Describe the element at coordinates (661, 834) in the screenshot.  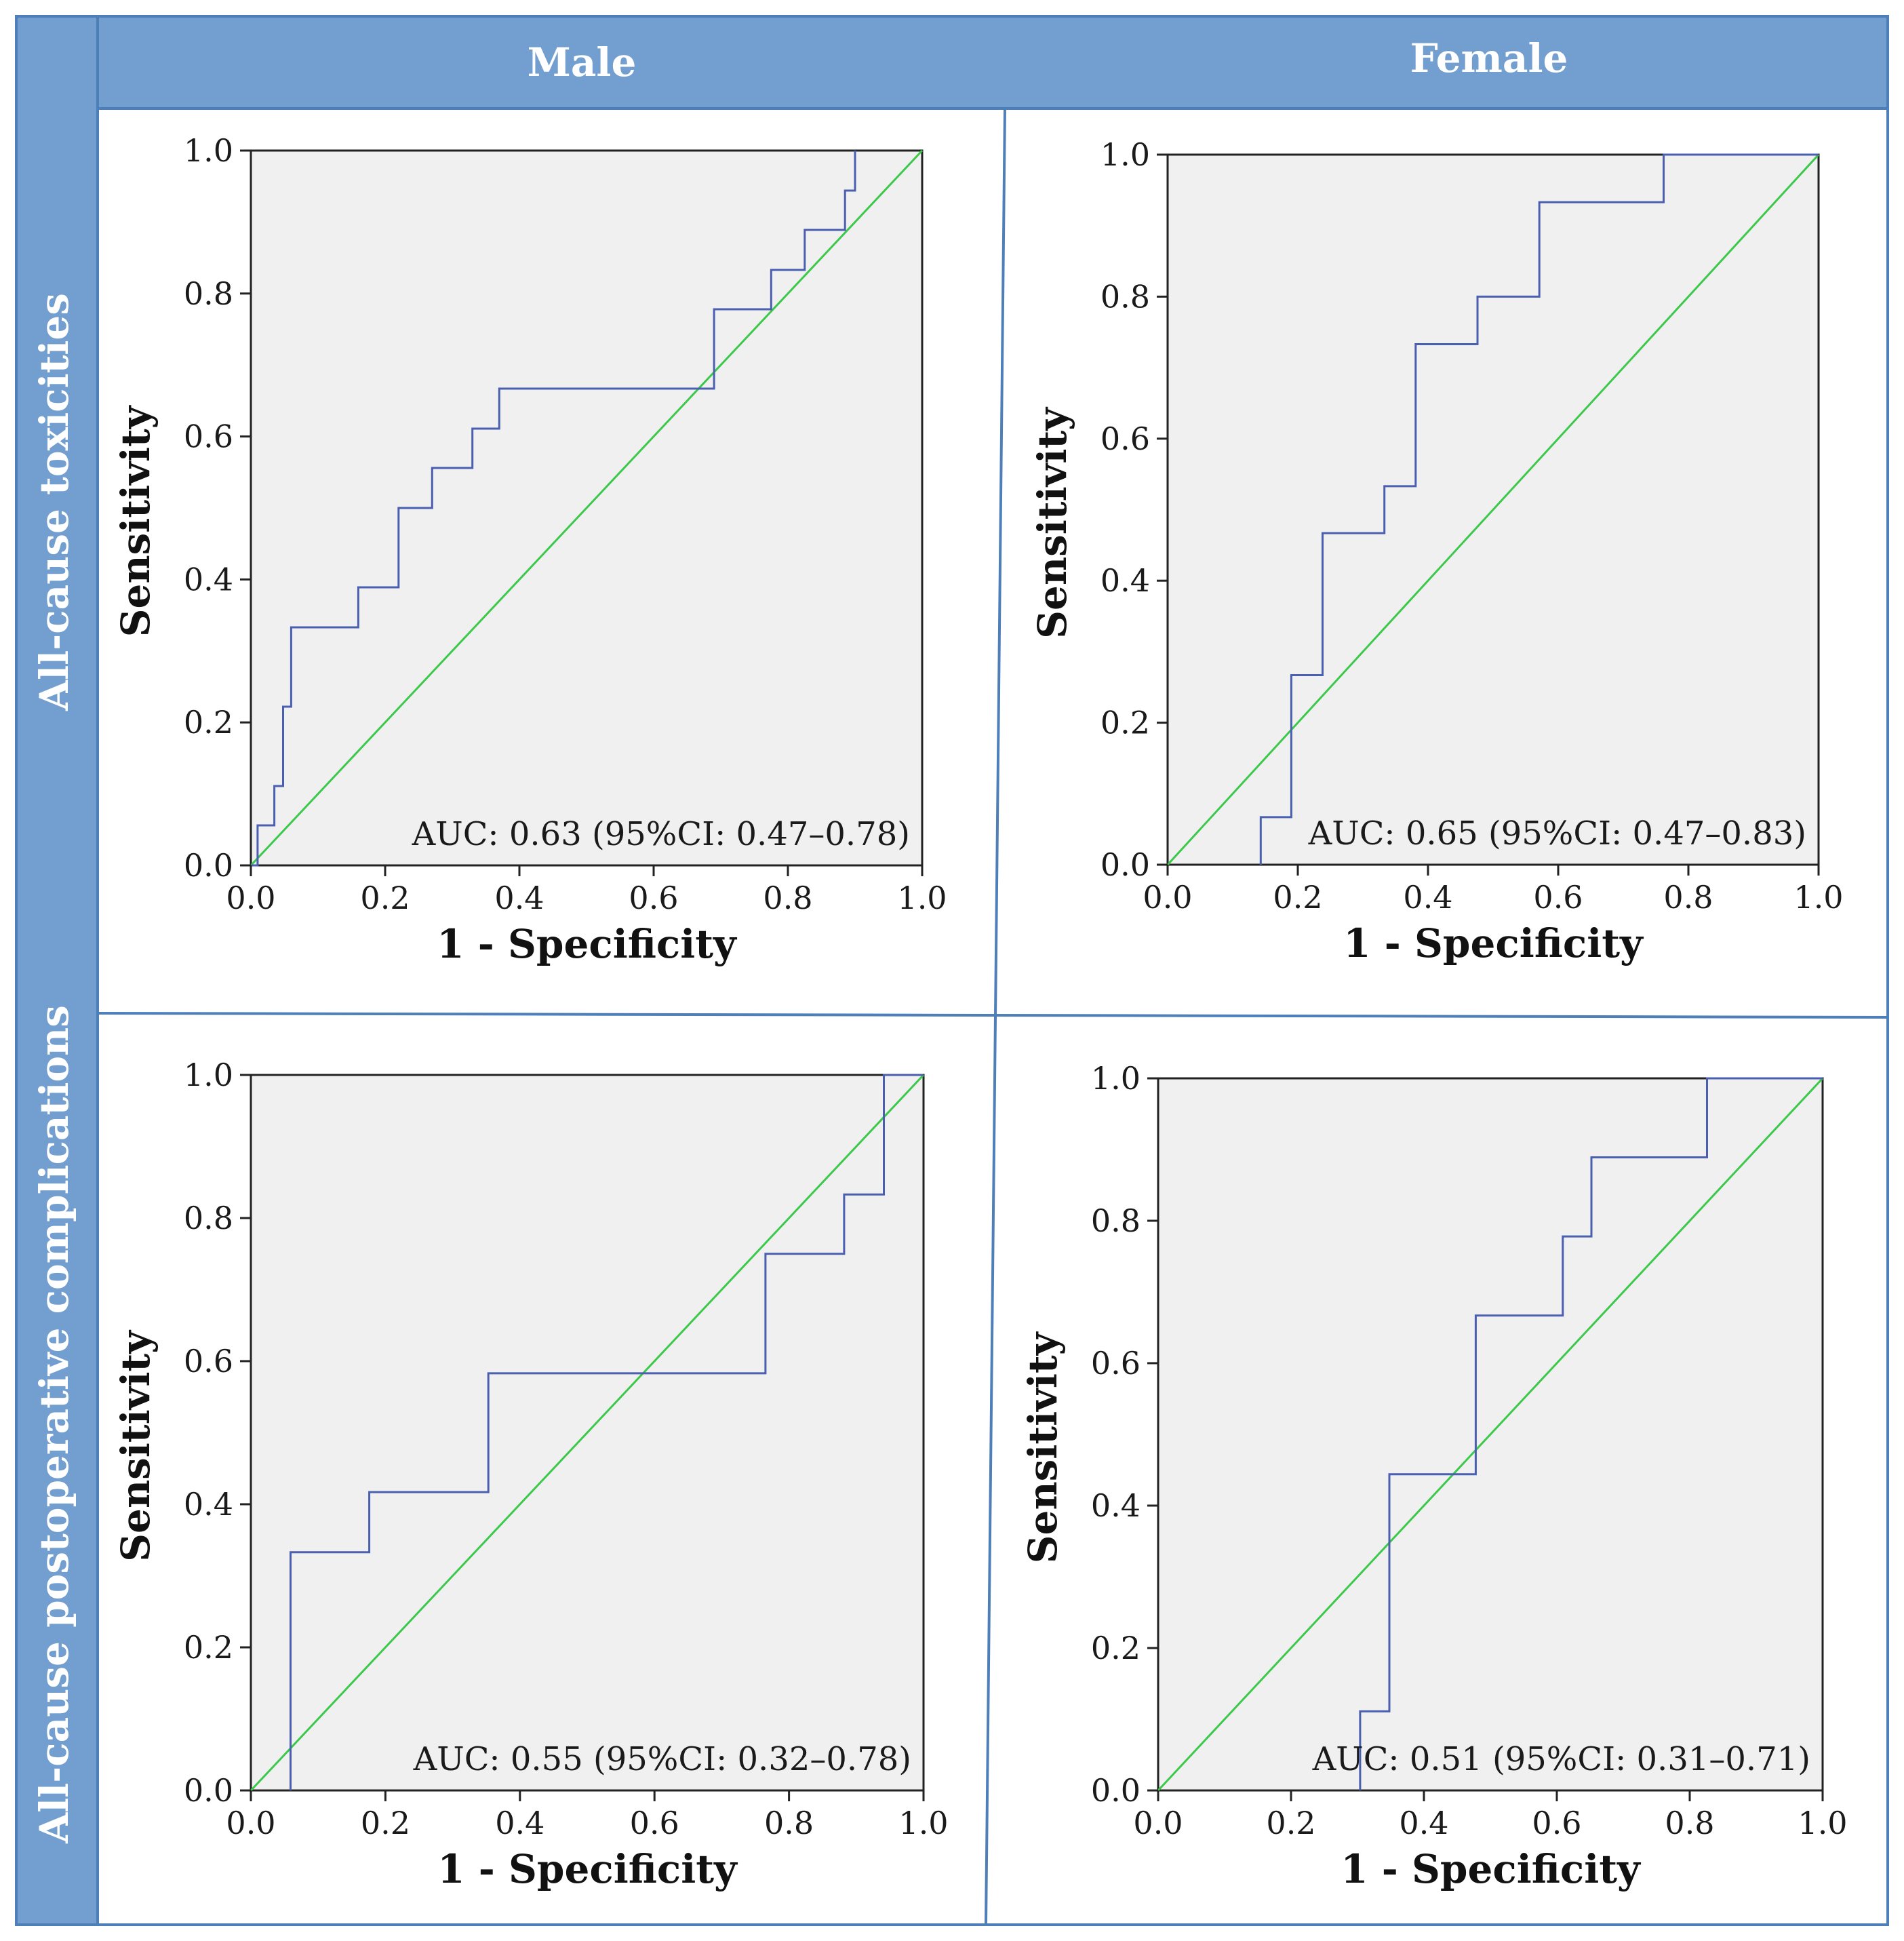
I see `auc-annotation: AUC: 0.63 (95%CI: 0.47–0.78)` at that location.